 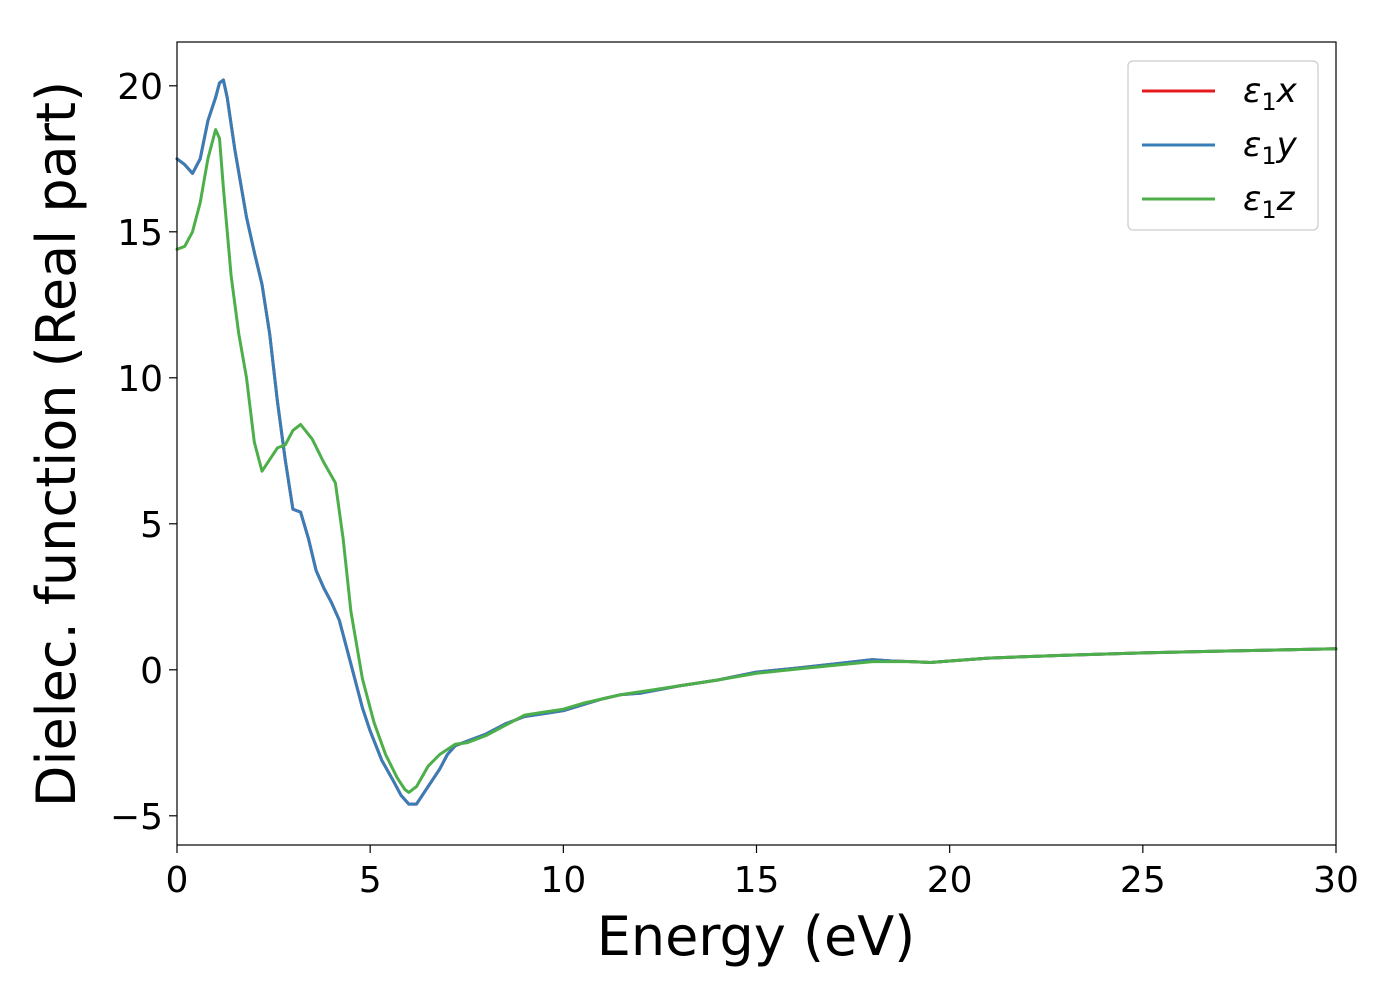 What do you see at coordinates (1270, 147) in the screenshot?
I see `legend-label-y: ε1y` at bounding box center [1270, 147].